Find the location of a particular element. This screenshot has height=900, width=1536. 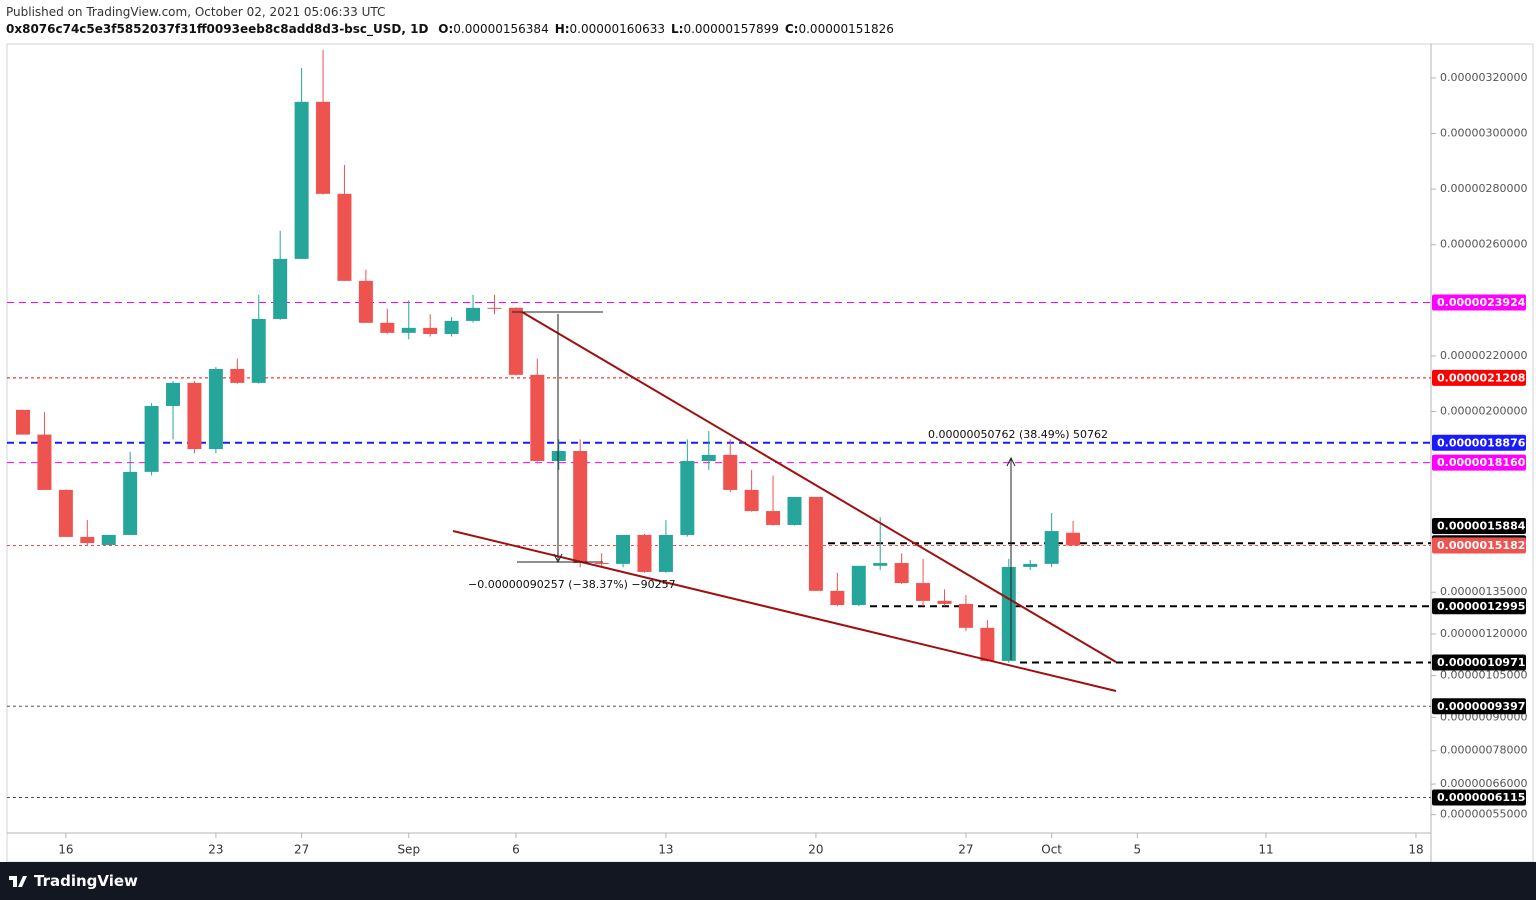

y-tick-label: 0.00000280000 is located at coordinates (1483, 188).